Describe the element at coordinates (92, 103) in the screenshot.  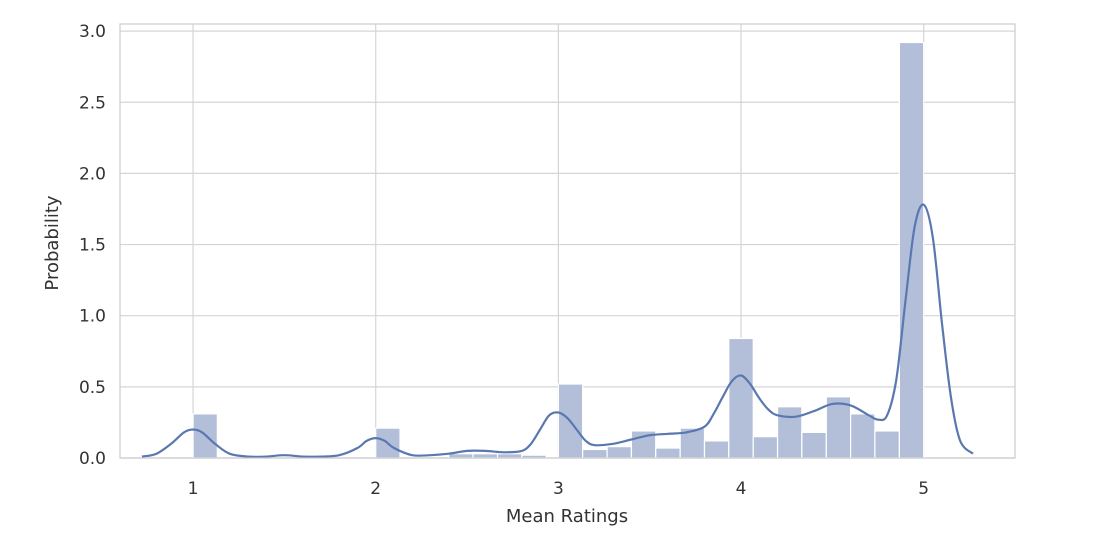
I see `y-tick-label: 2.5` at that location.